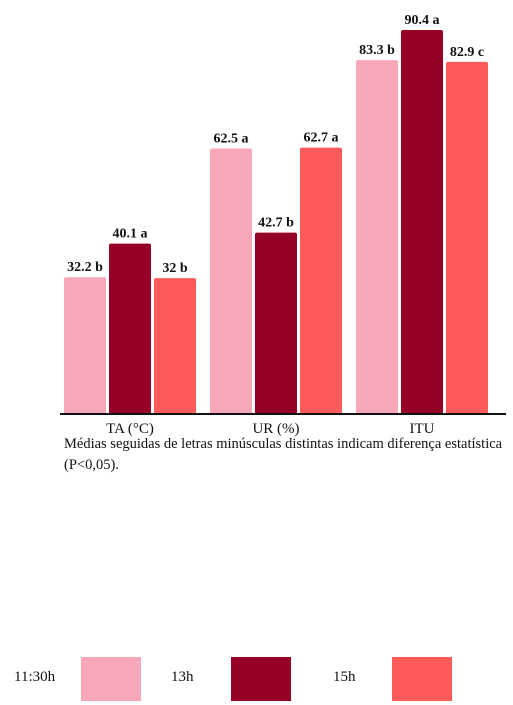  What do you see at coordinates (231, 139) in the screenshot?
I see `value-label-1130-1: 62.5 a` at bounding box center [231, 139].